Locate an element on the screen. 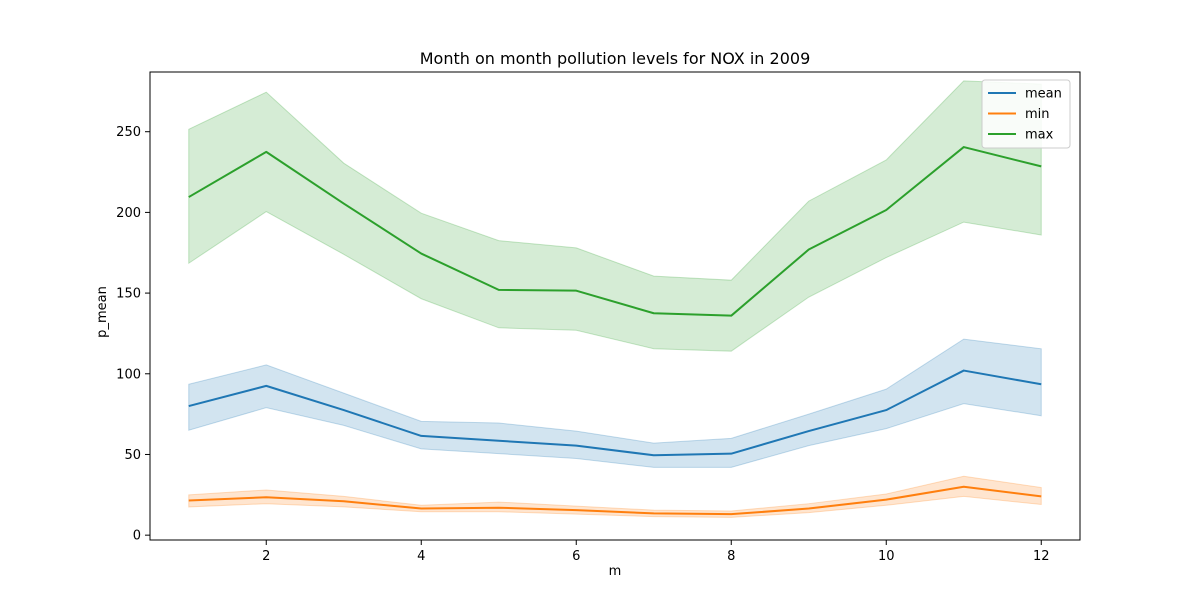  legend: mean min max is located at coordinates (1026, 114).